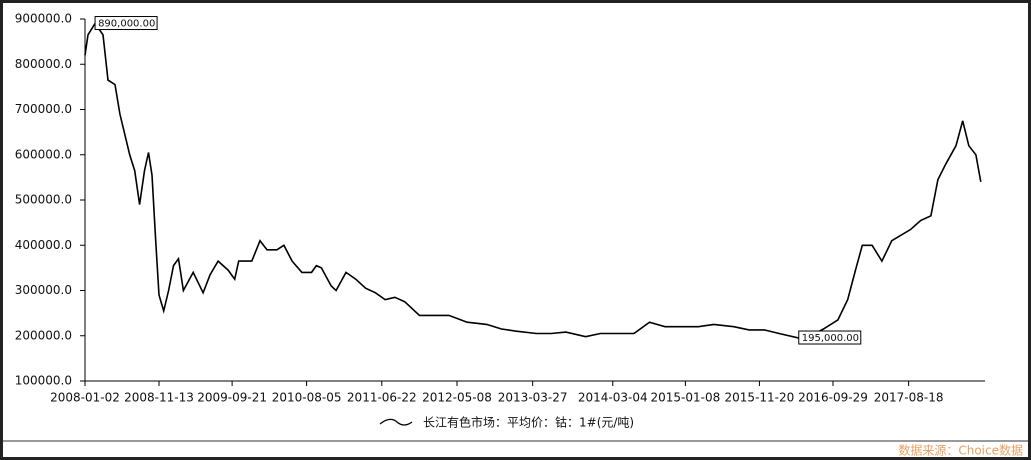 The height and width of the screenshot is (460, 1031). What do you see at coordinates (43, 290) in the screenshot?
I see `y-tick-label: 300000.0` at bounding box center [43, 290].